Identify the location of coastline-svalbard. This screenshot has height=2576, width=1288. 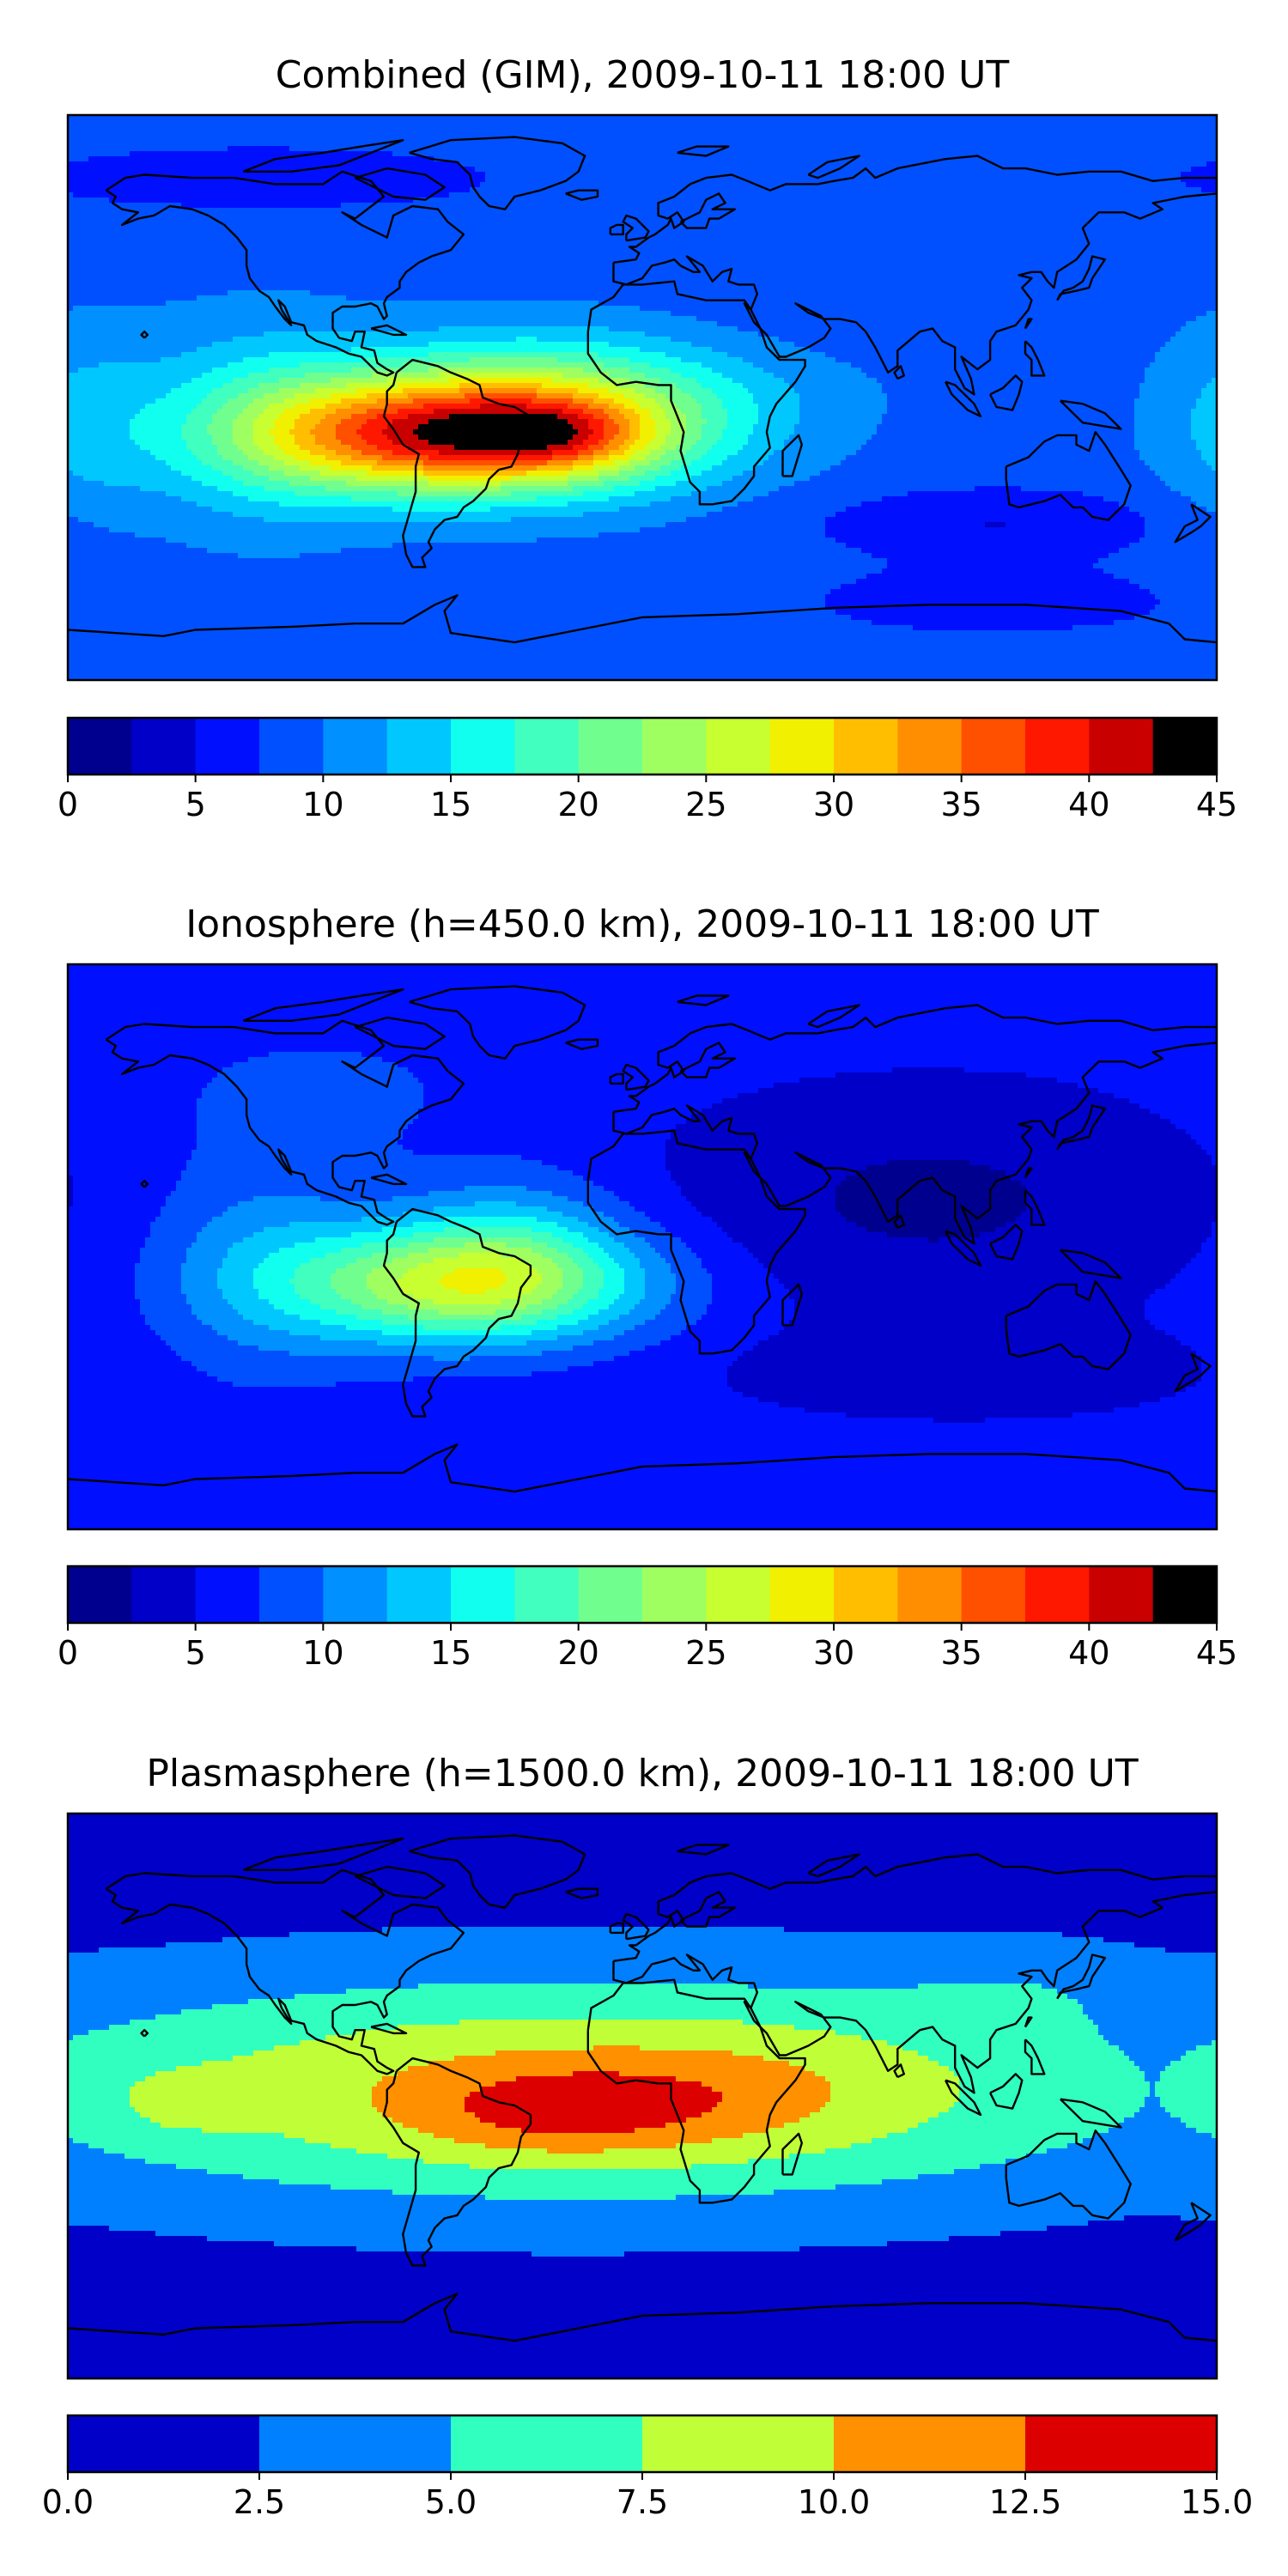
(704, 1850).